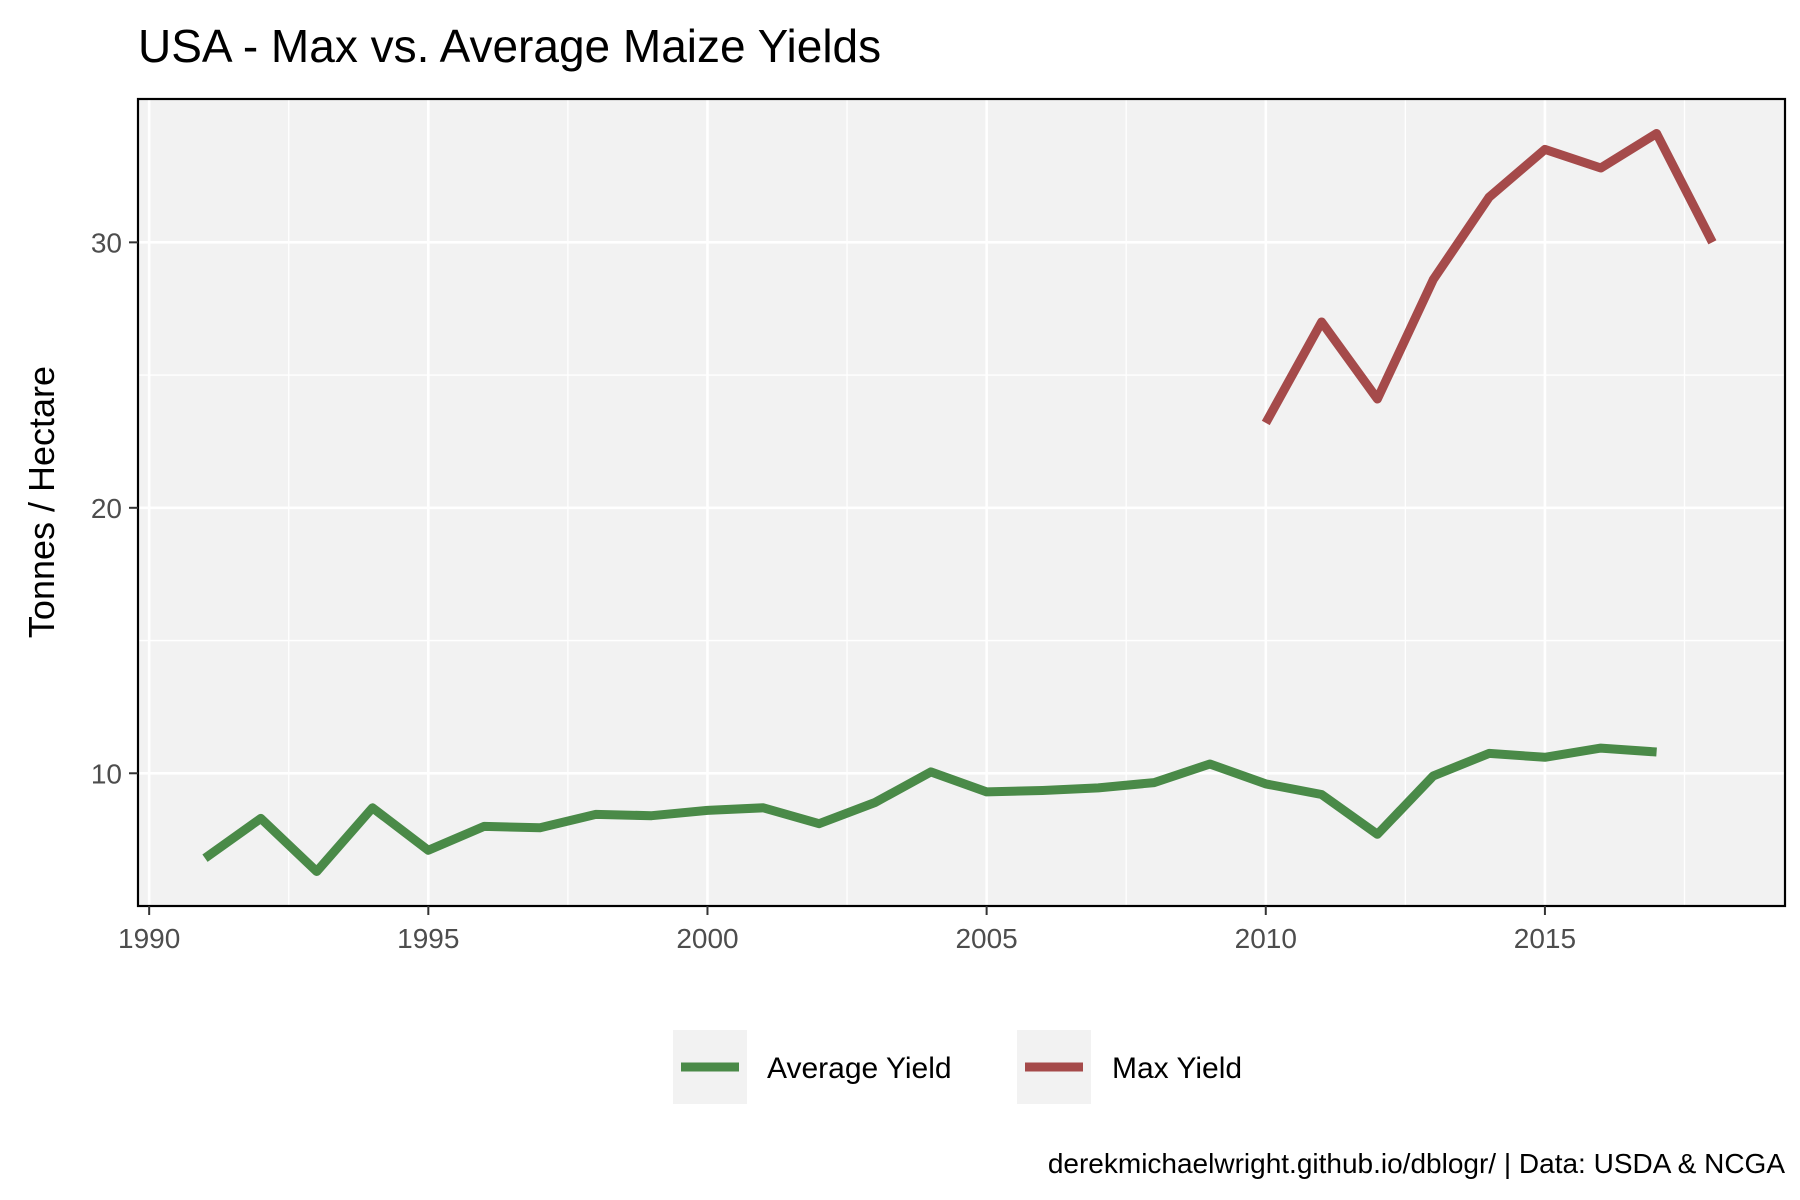 This screenshot has width=1800, height=1200. What do you see at coordinates (929, 809) in the screenshot?
I see `series-line-average-yield` at bounding box center [929, 809].